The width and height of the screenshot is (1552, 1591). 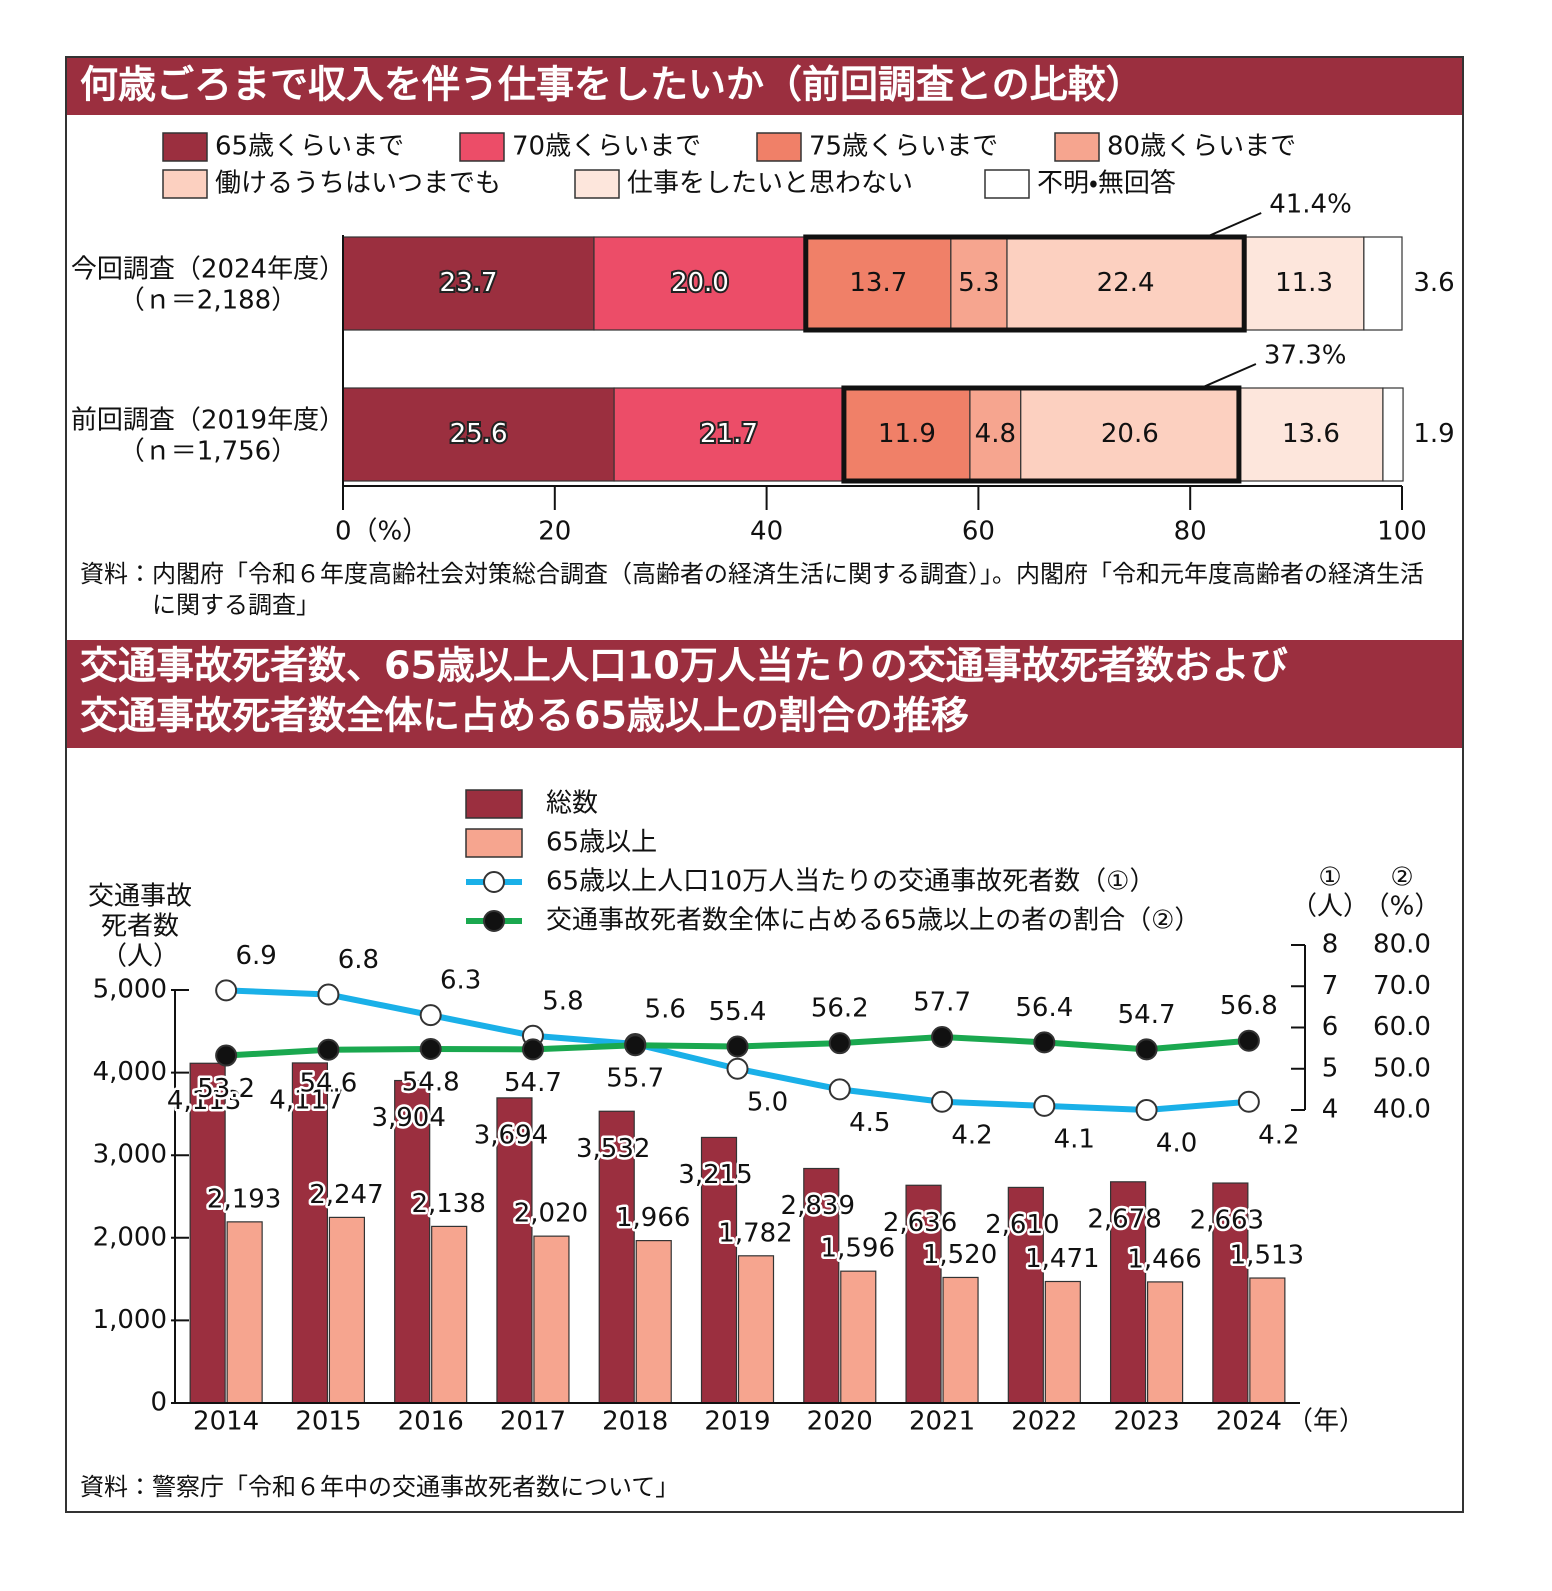 I want to click on value-label: 1,513, so click(x=1267, y=1256).